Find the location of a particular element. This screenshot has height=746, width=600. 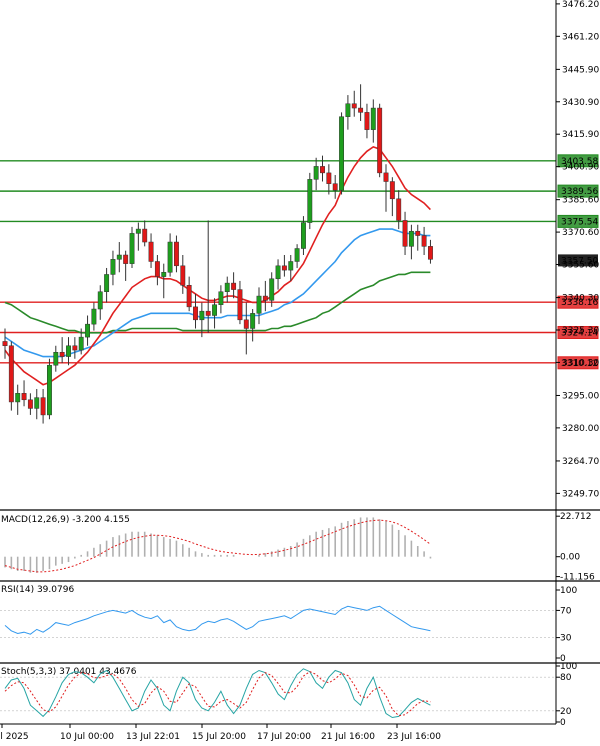

current-price-tag is located at coordinates (578, 260).